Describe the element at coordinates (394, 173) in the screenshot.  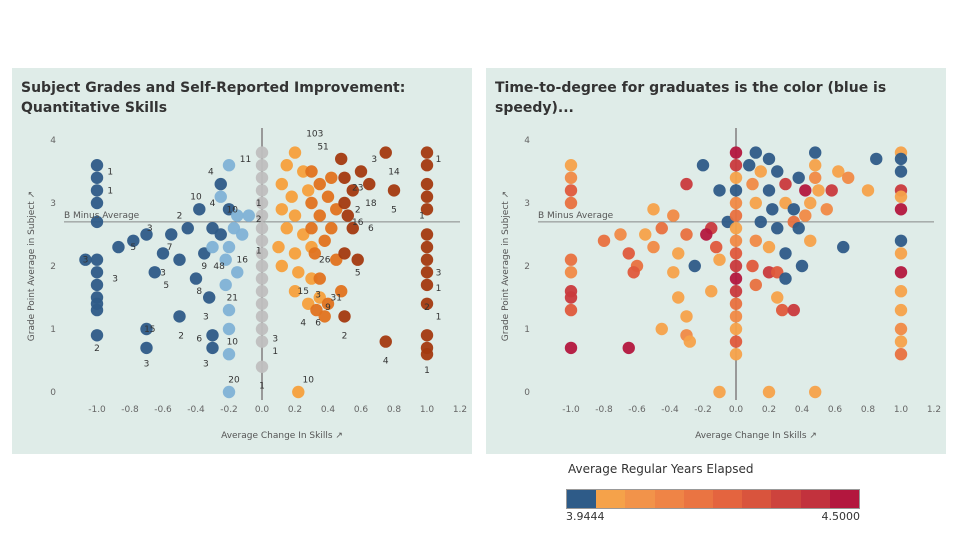
I see `point-count-label: 14` at that location.